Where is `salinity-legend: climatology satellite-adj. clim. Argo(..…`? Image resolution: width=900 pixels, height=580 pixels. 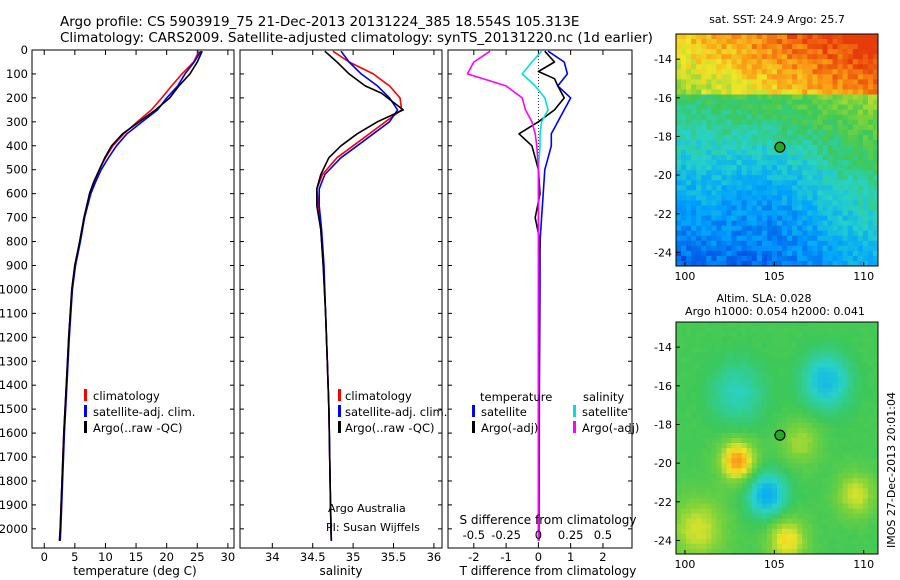 salinity-legend: climatology satellite-adj. clim. Argo(..… is located at coordinates (392, 412).